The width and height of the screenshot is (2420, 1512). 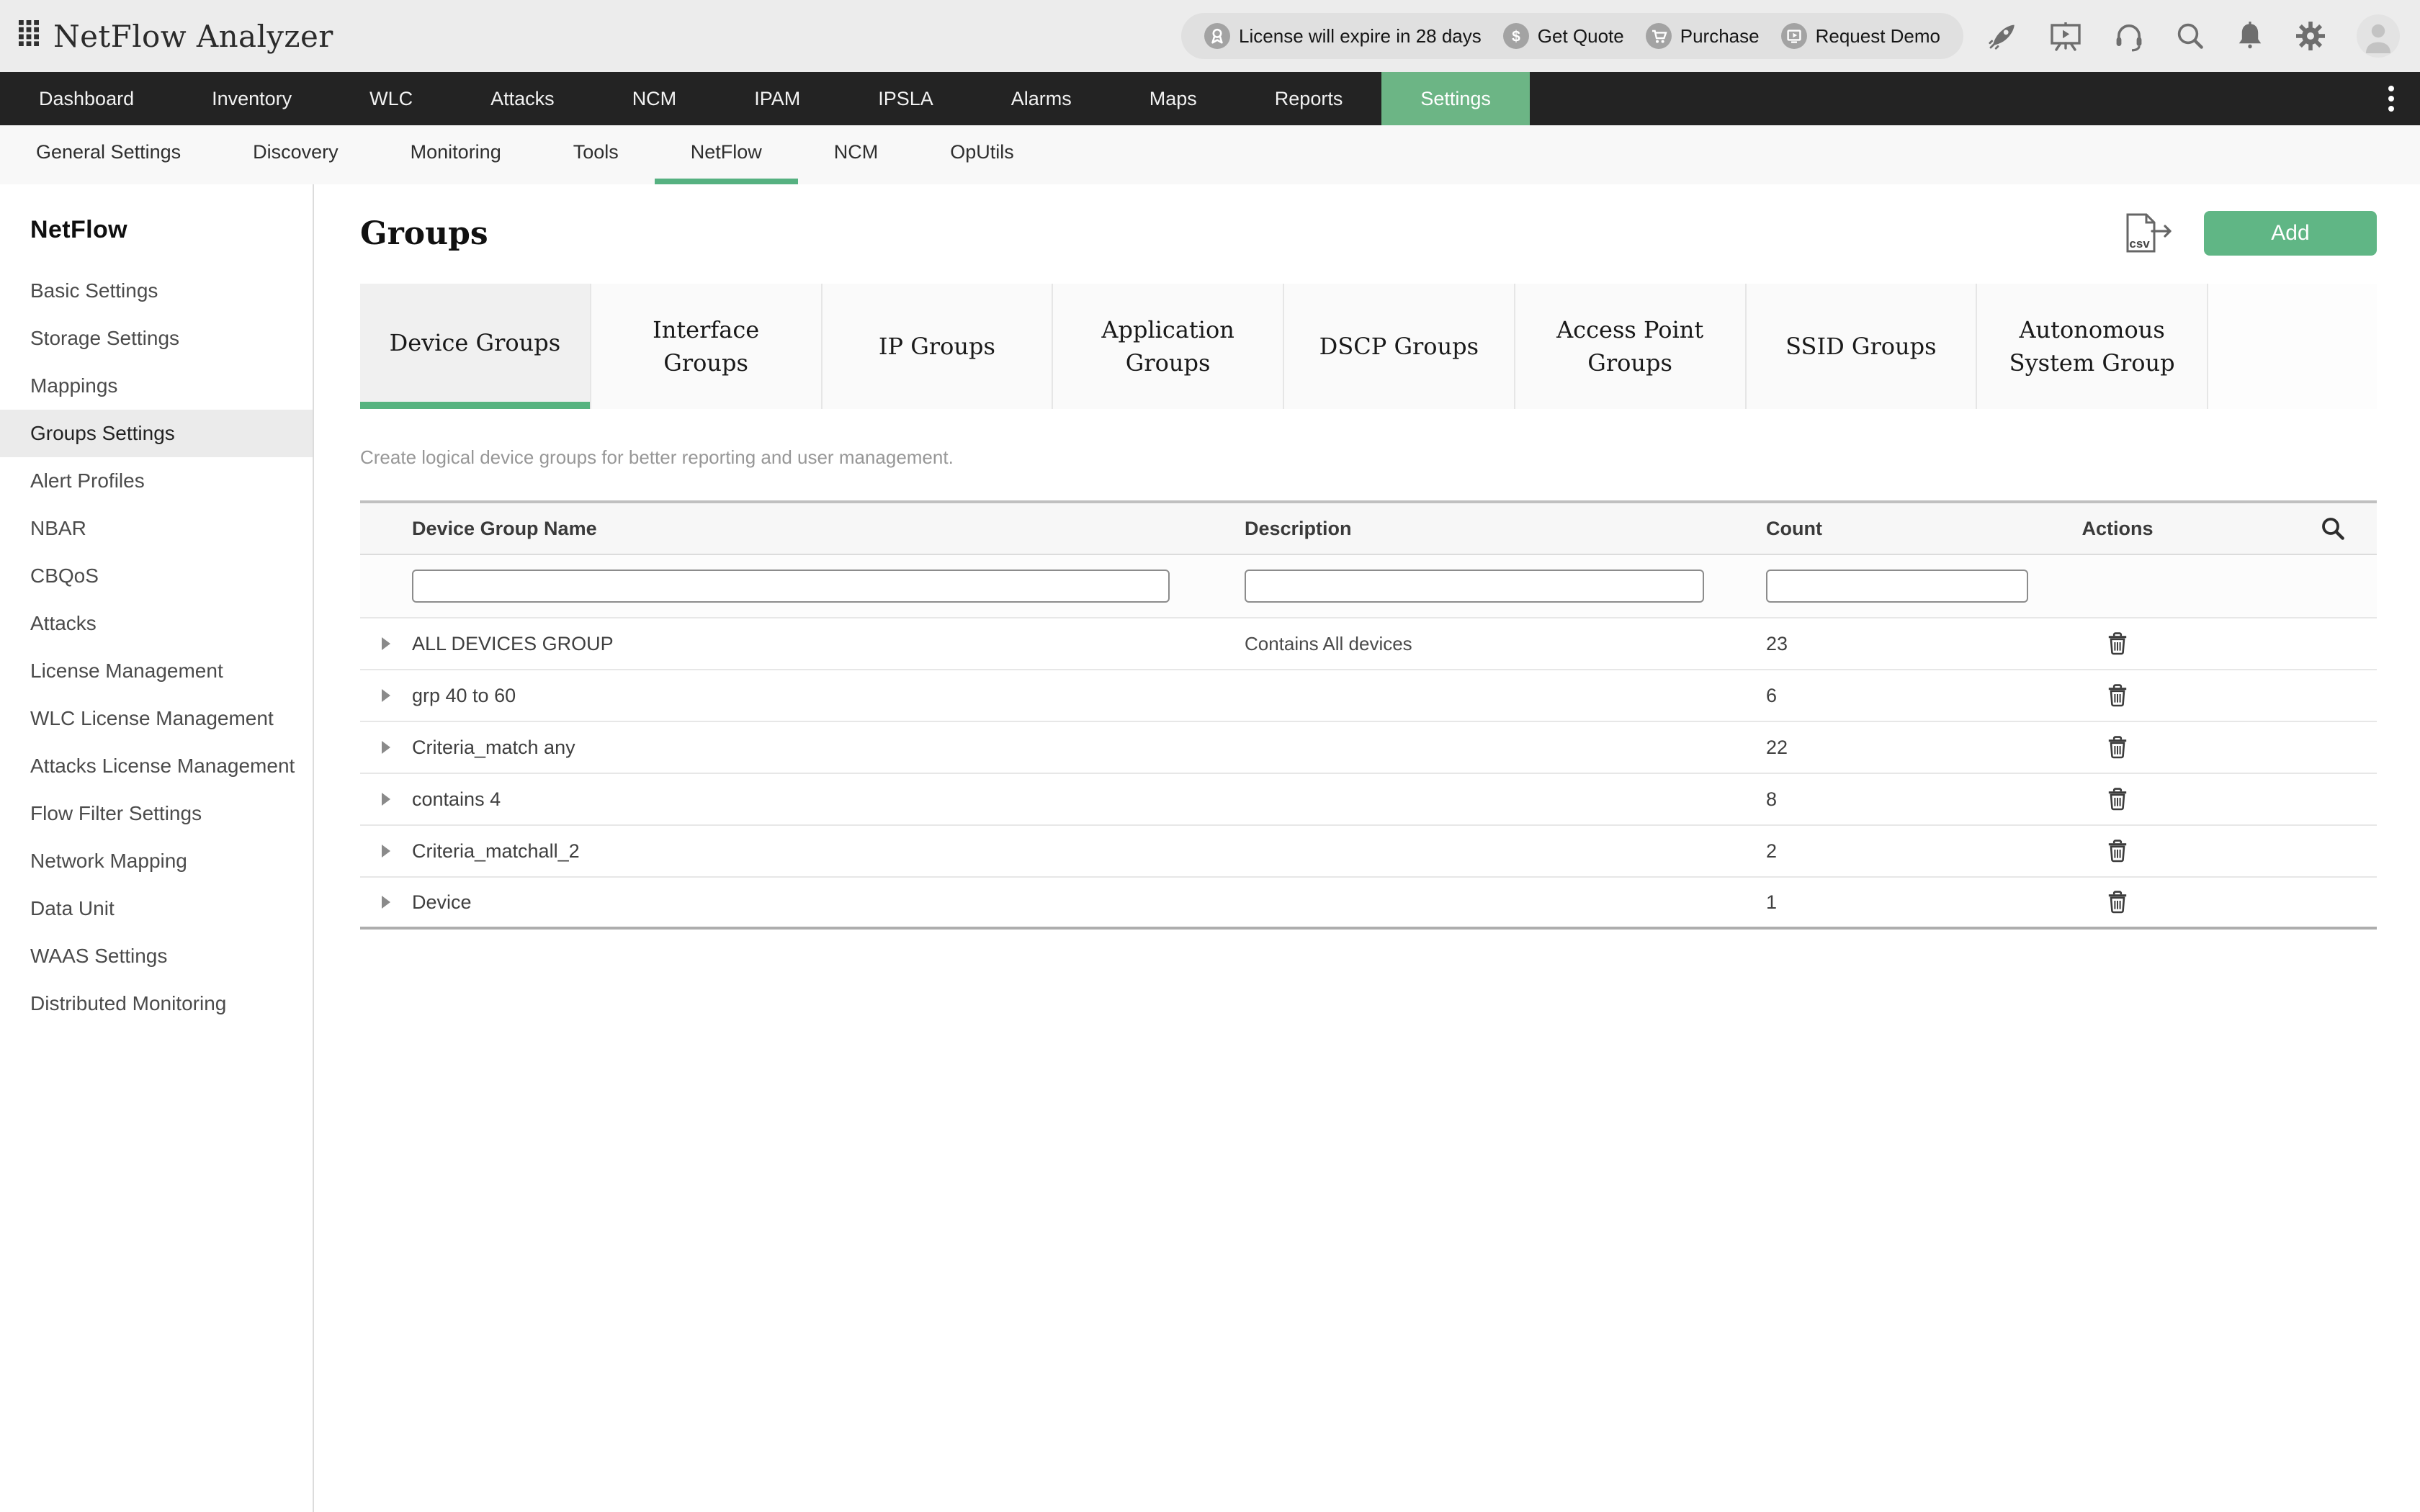 What do you see at coordinates (1772, 851) in the screenshot?
I see `row-count: 2` at bounding box center [1772, 851].